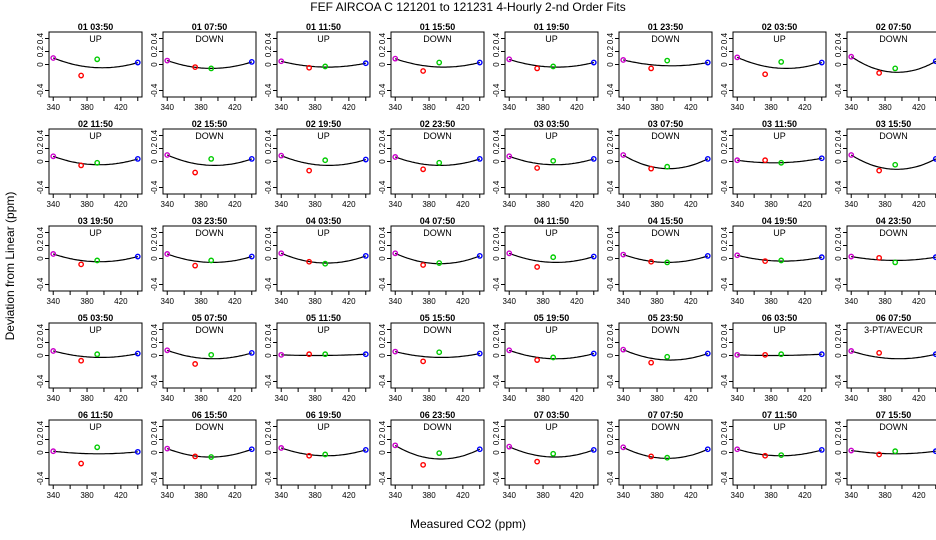 The height and width of the screenshot is (540, 936). I want to click on panel: 07 11:50 UP -0.4 0 0.20.4 340 380 420, so click(773, 455).